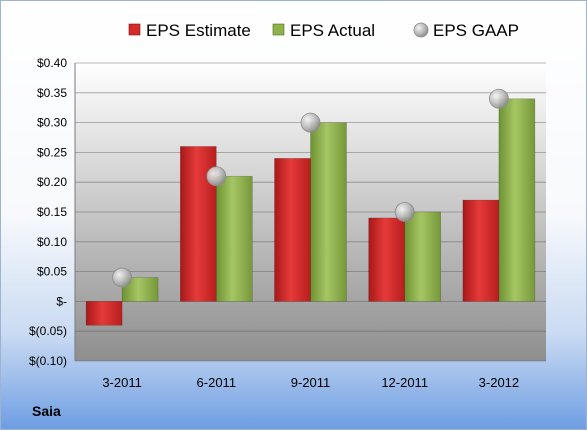 The width and height of the screenshot is (587, 431). I want to click on y-tick-label: $0.30, so click(52, 123).